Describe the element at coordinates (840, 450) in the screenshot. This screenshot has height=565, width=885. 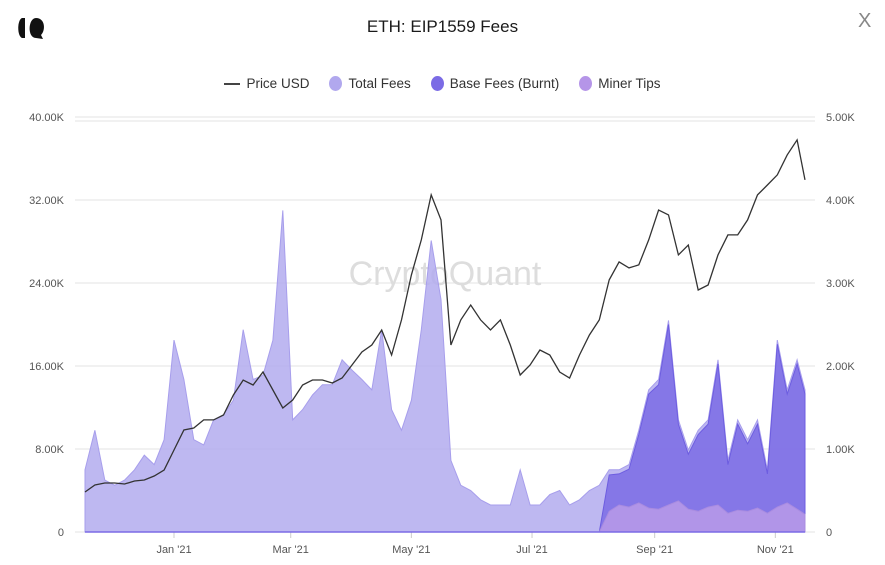
I see `y-right-tick-label: 1.00K` at that location.